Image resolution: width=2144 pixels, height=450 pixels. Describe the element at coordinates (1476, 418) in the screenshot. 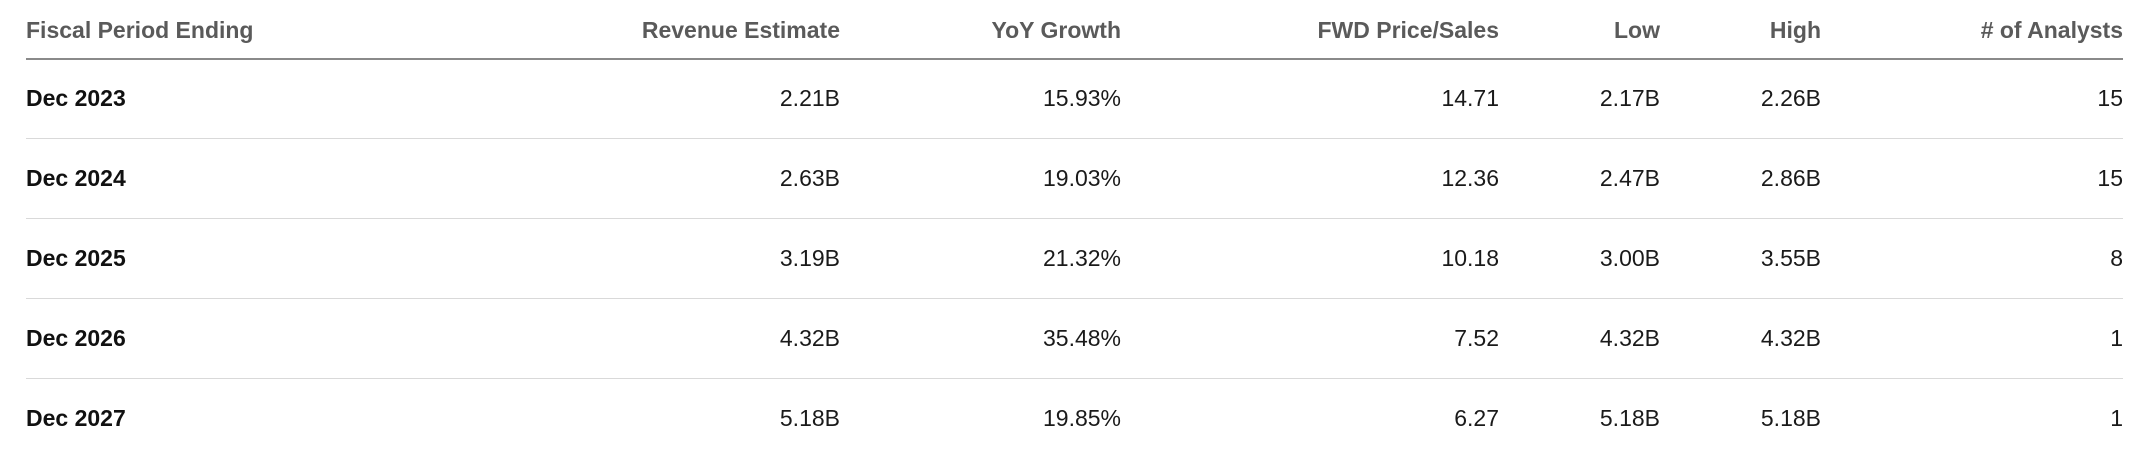

I see `value-cell: 6.27` at that location.